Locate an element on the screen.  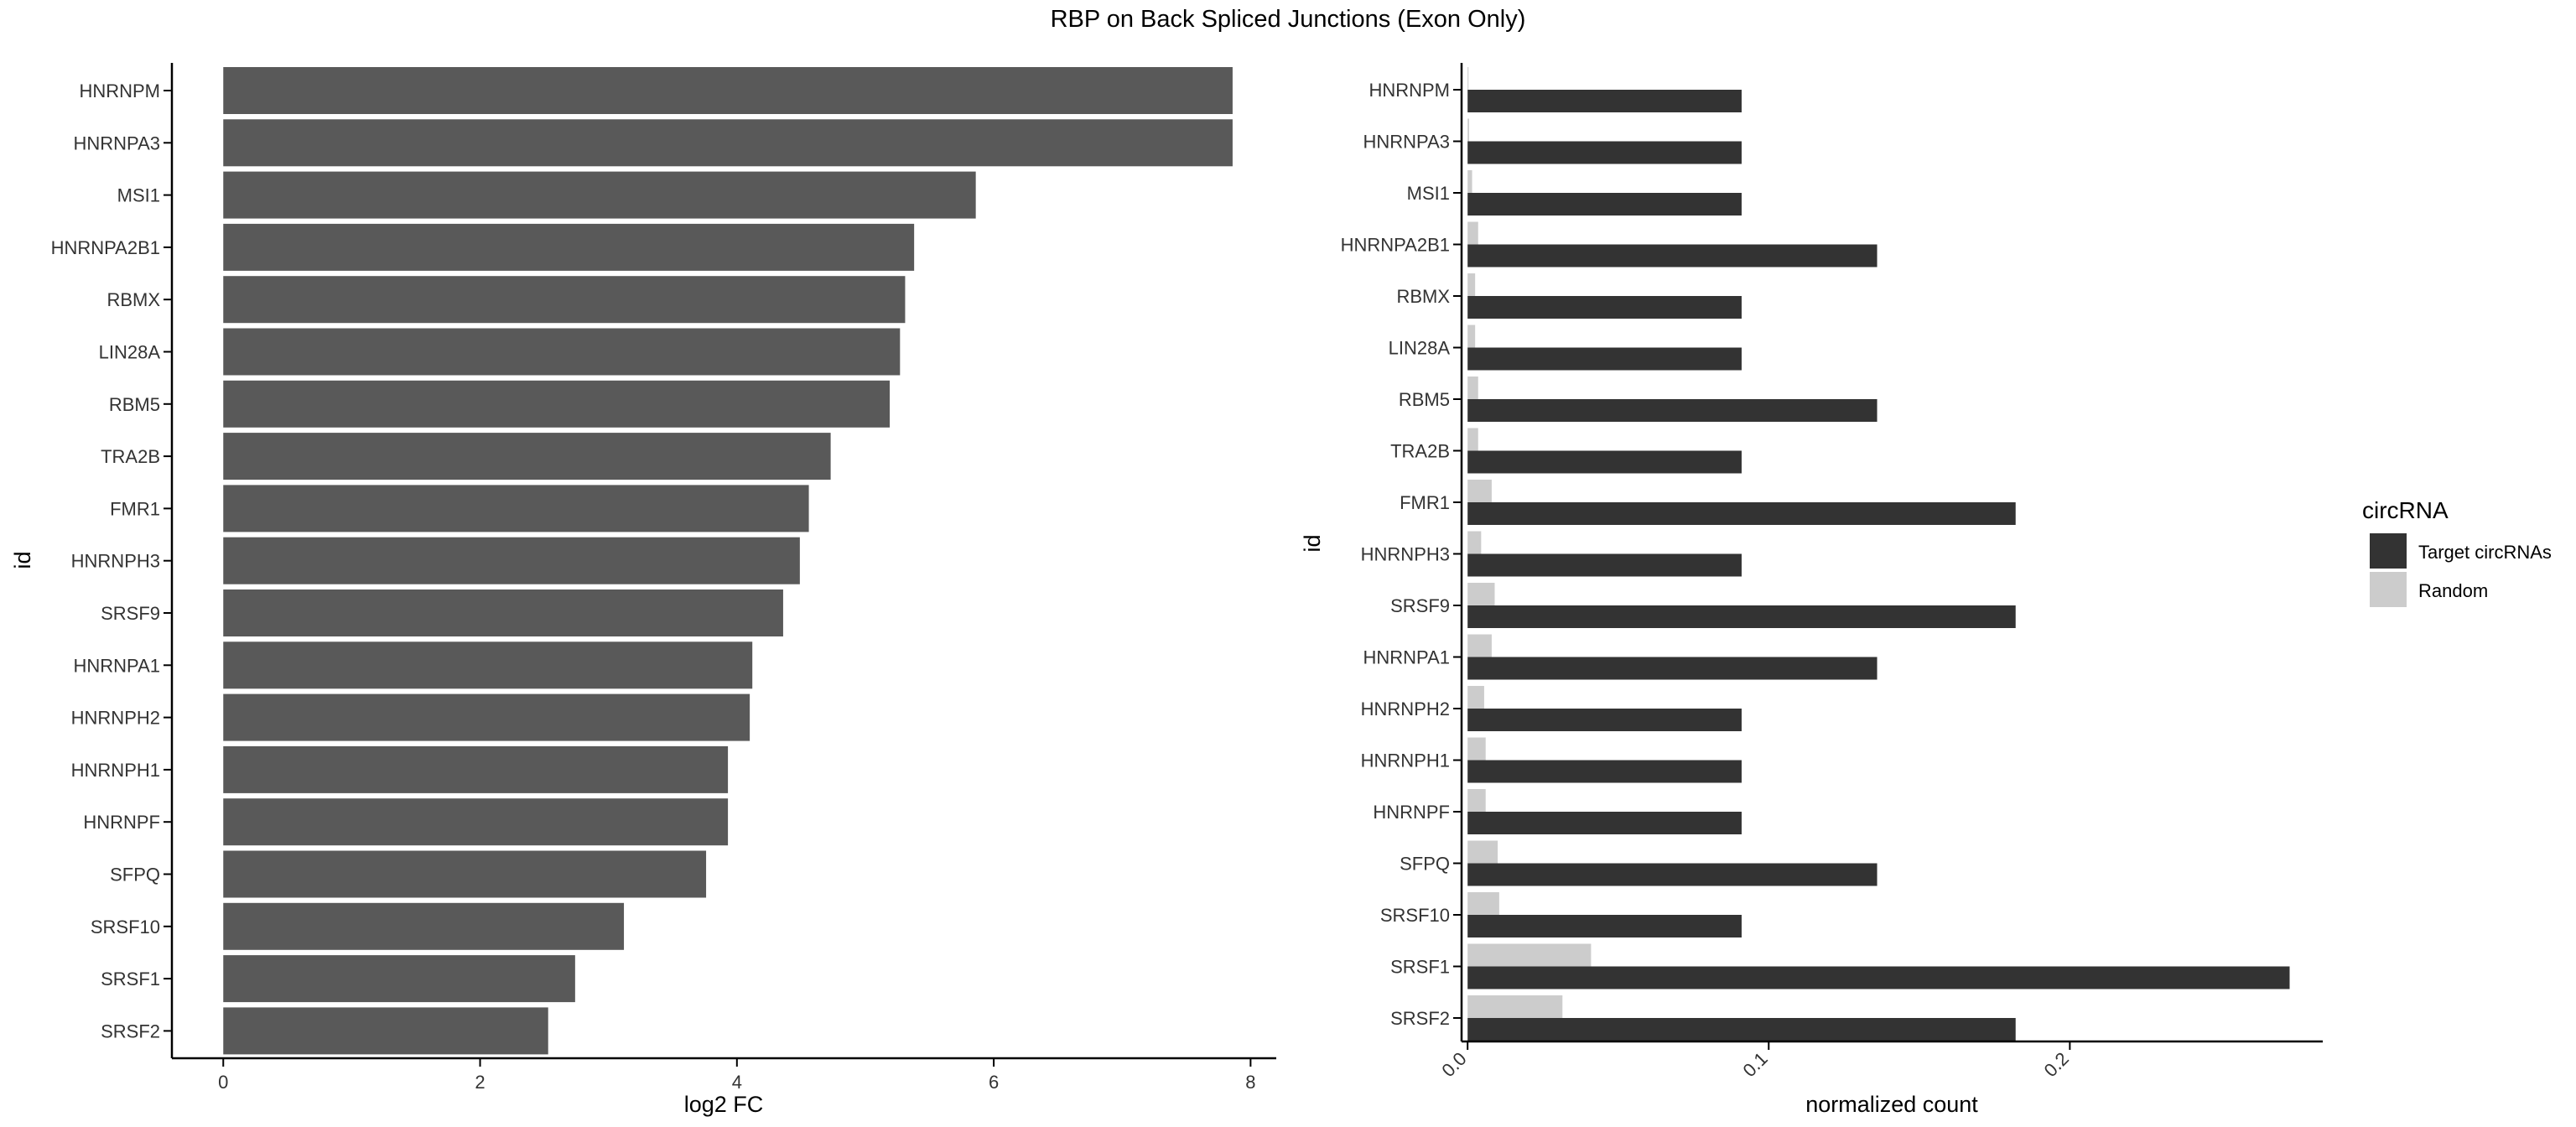
x-tick-label: 0.2 is located at coordinates (2056, 1064).